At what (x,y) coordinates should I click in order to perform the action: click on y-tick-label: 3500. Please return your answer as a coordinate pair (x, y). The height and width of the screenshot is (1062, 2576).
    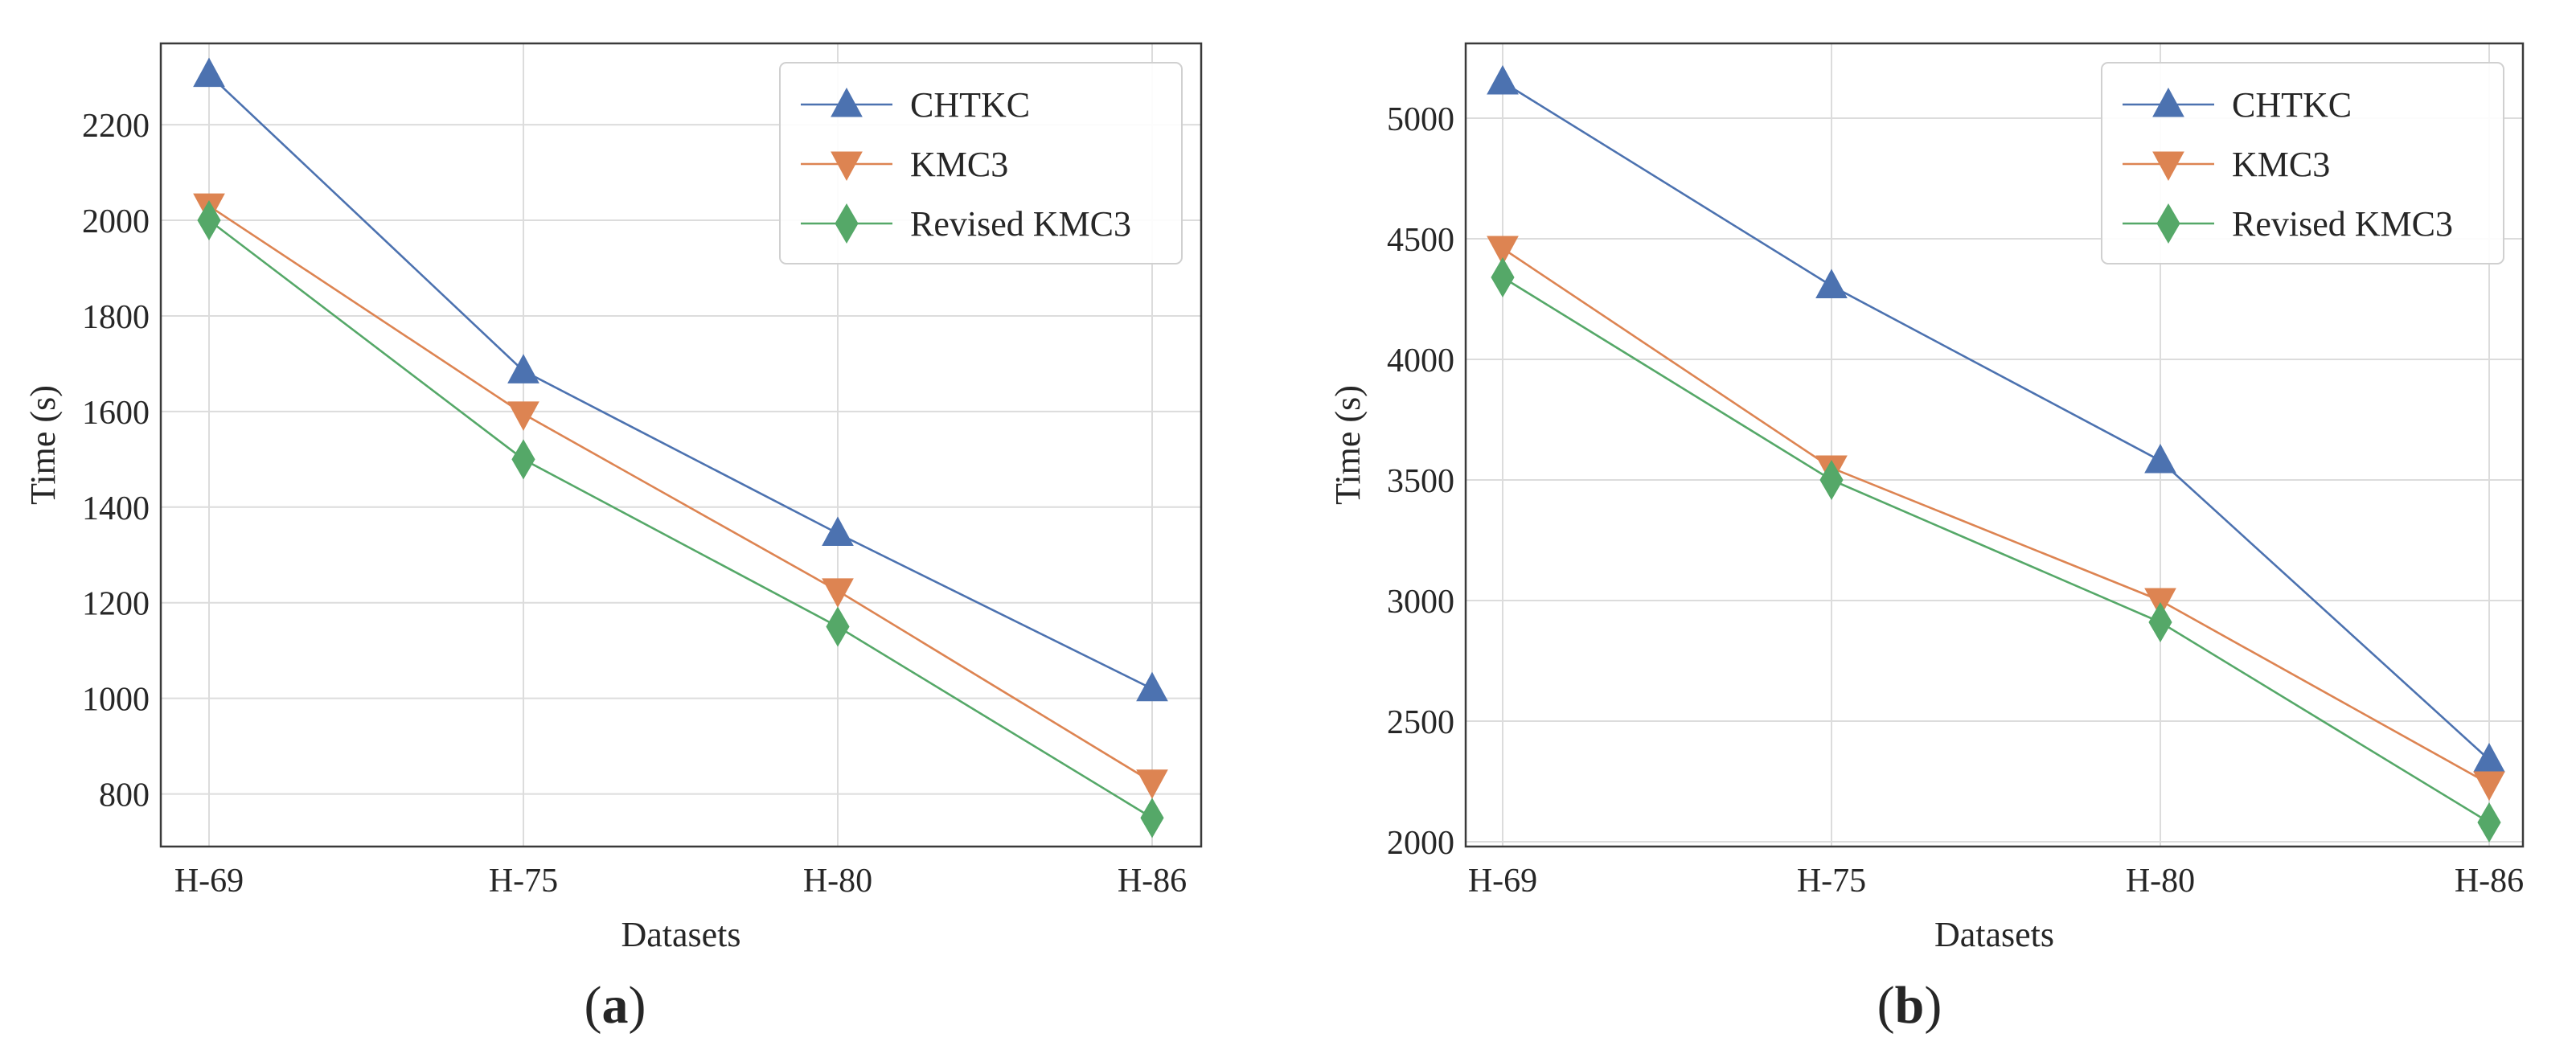
    Looking at the image, I should click on (1420, 481).